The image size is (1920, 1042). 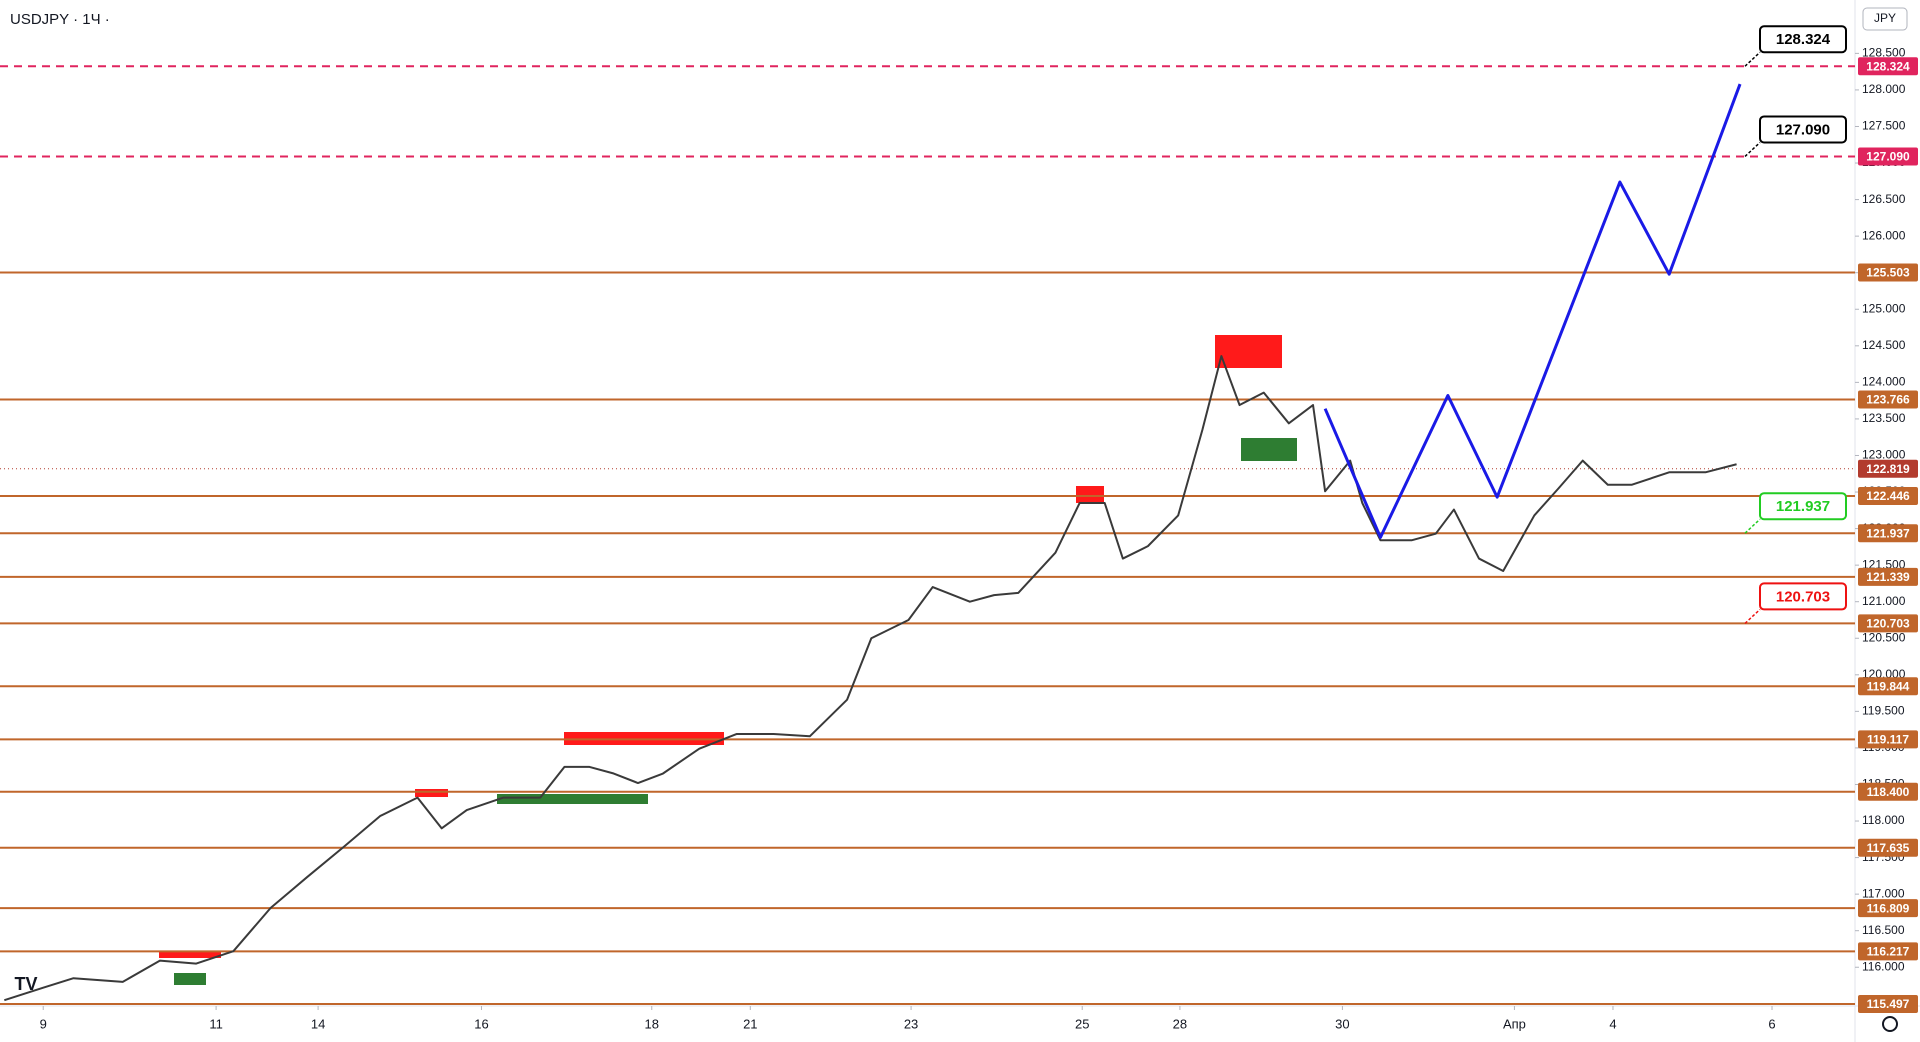 I want to click on x-tick-label: 16, so click(x=481, y=1023).